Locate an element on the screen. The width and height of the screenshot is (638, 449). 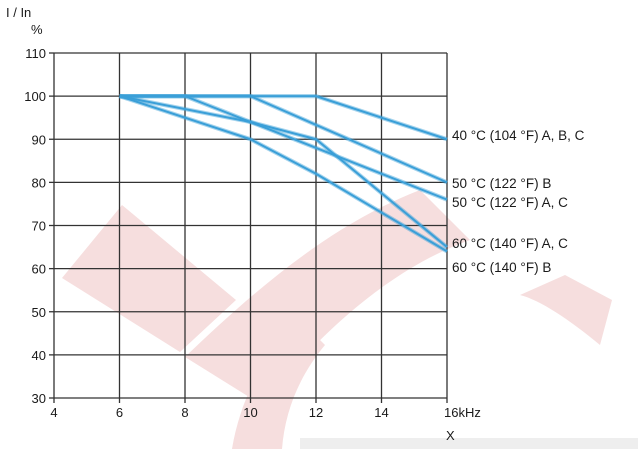
series-label: 50 °C (122 °F) B is located at coordinates (501, 183).